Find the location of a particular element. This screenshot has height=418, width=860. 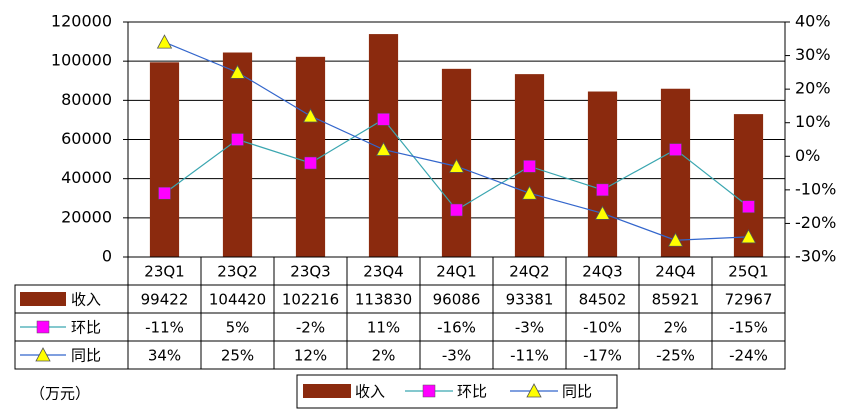

table-value: 96086 is located at coordinates (457, 300).